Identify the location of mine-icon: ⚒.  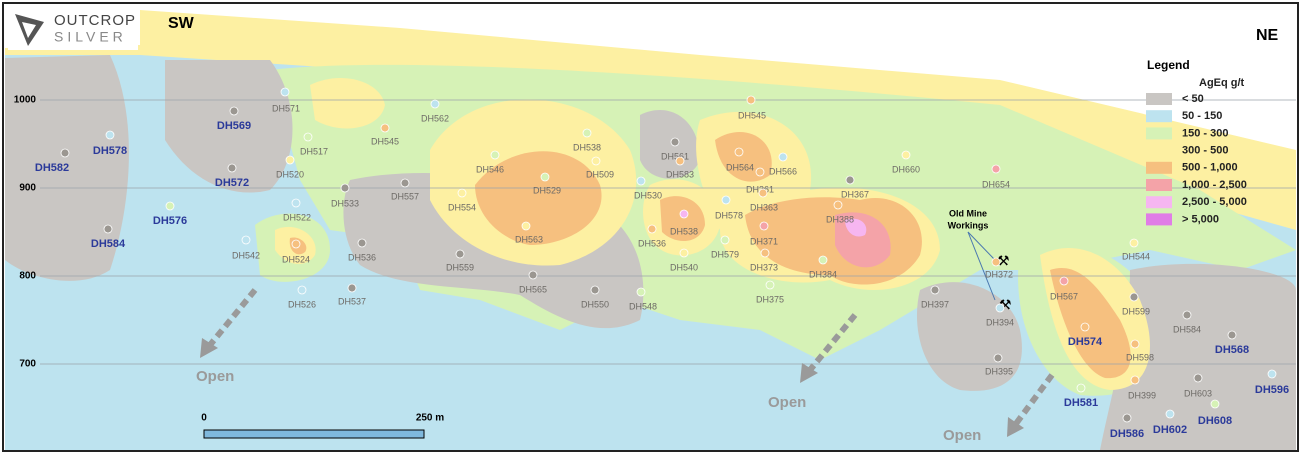
(1003, 261).